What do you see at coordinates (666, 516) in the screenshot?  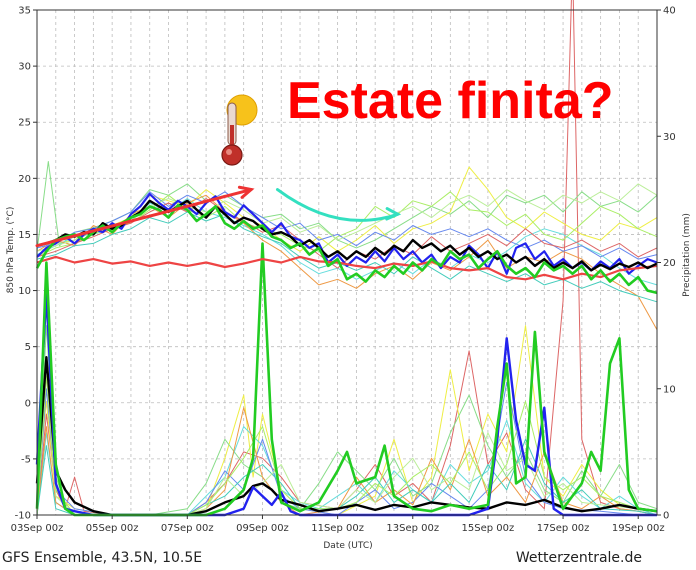 I see `y-tick-label-right: 0` at bounding box center [666, 516].